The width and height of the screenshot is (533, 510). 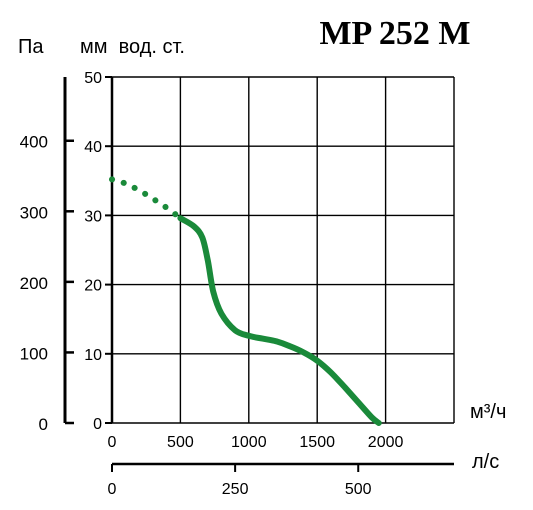 What do you see at coordinates (93, 147) in the screenshot?
I see `mm-tick-label: 40` at bounding box center [93, 147].